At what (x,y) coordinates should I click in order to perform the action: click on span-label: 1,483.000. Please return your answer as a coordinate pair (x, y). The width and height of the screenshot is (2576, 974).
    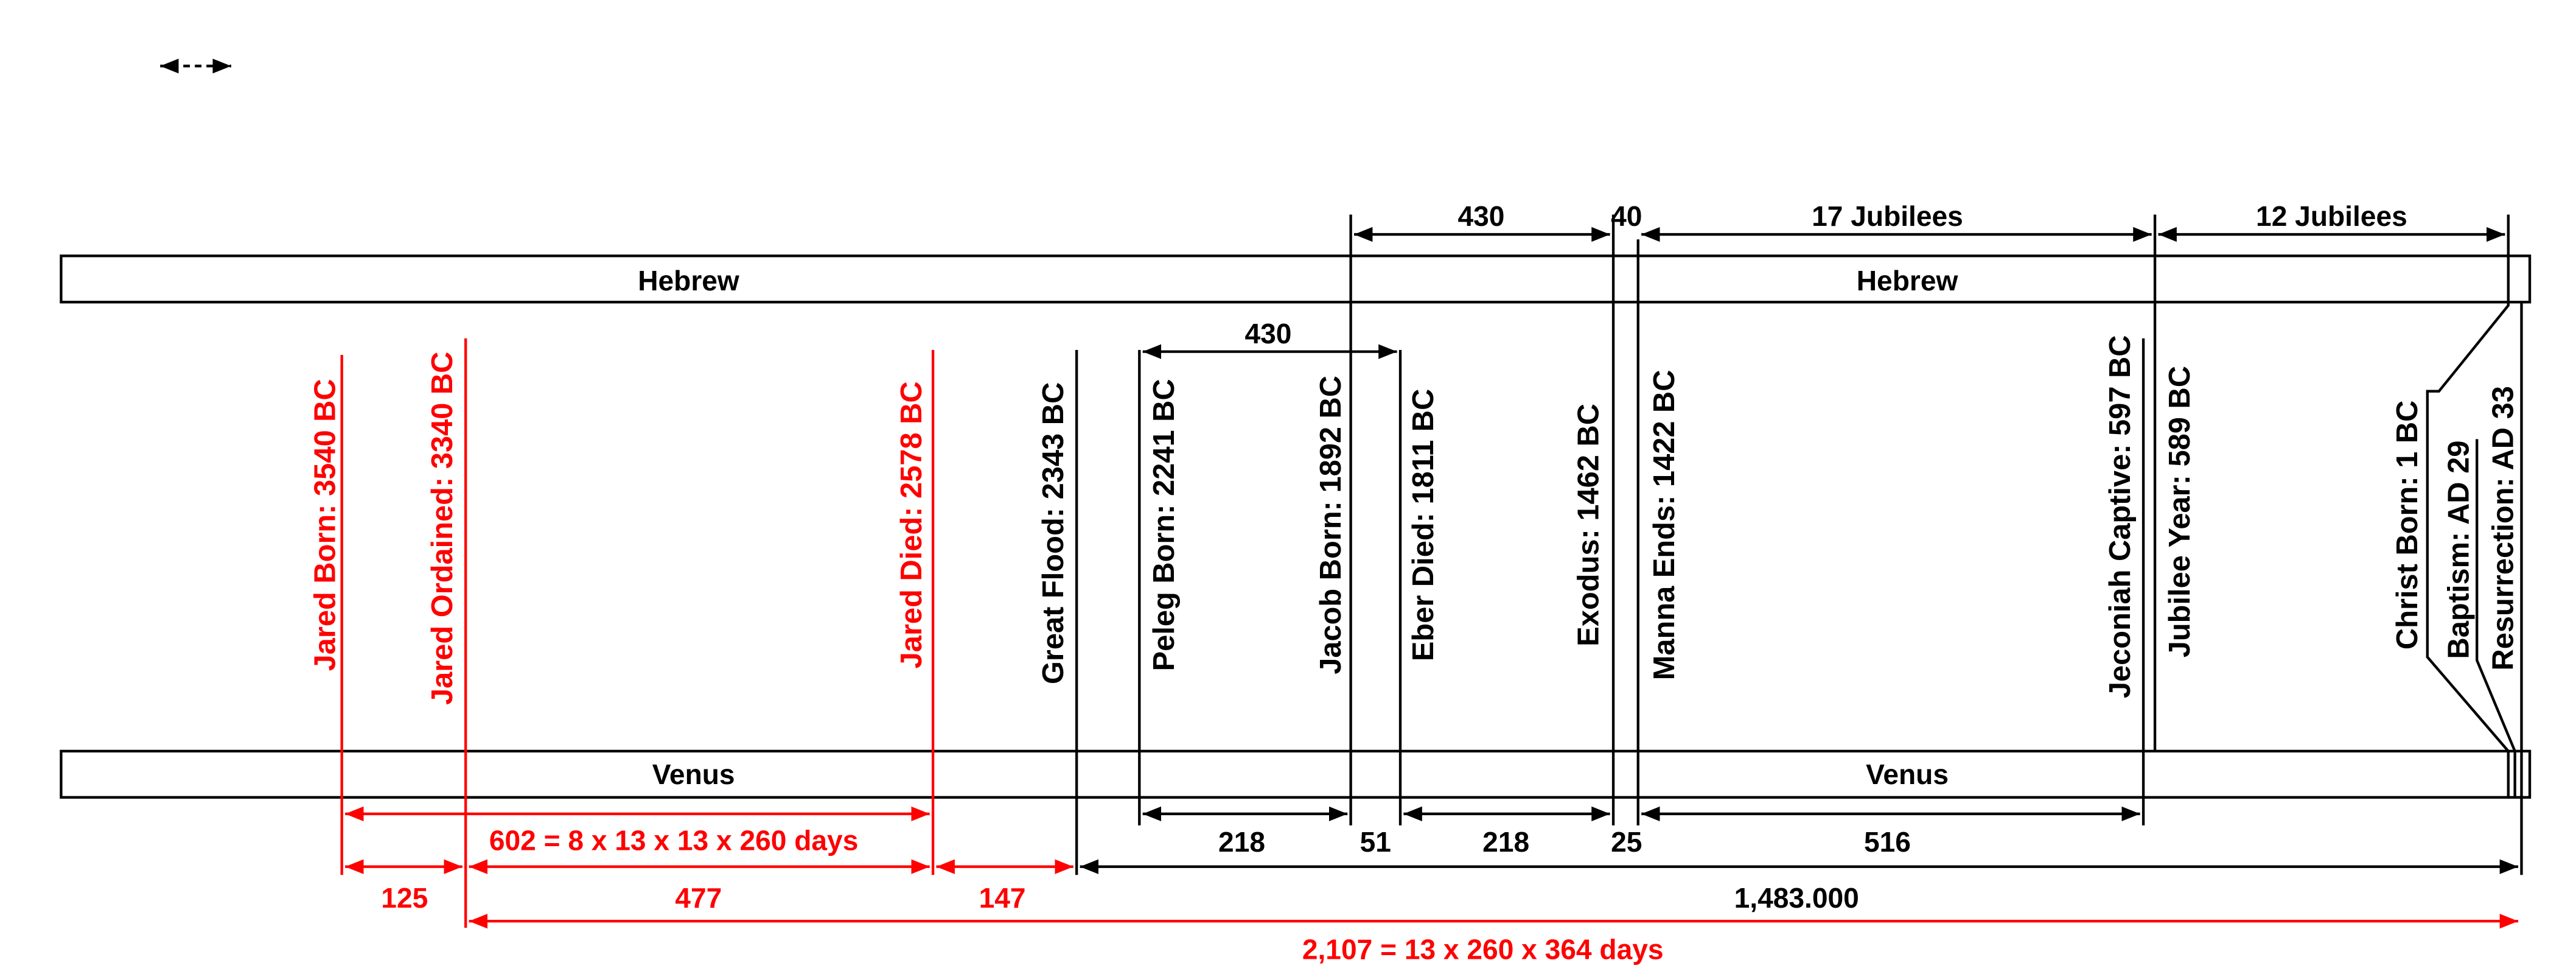
    Looking at the image, I should click on (1796, 898).